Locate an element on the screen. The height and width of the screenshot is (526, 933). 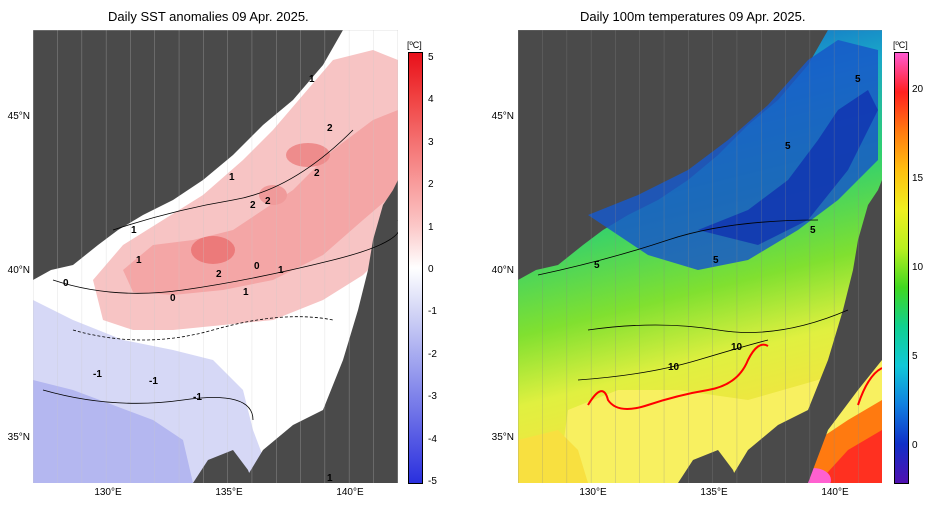
right-map-title: Daily 100m temperatures 09 Apr. 2025. is located at coordinates (693, 16).